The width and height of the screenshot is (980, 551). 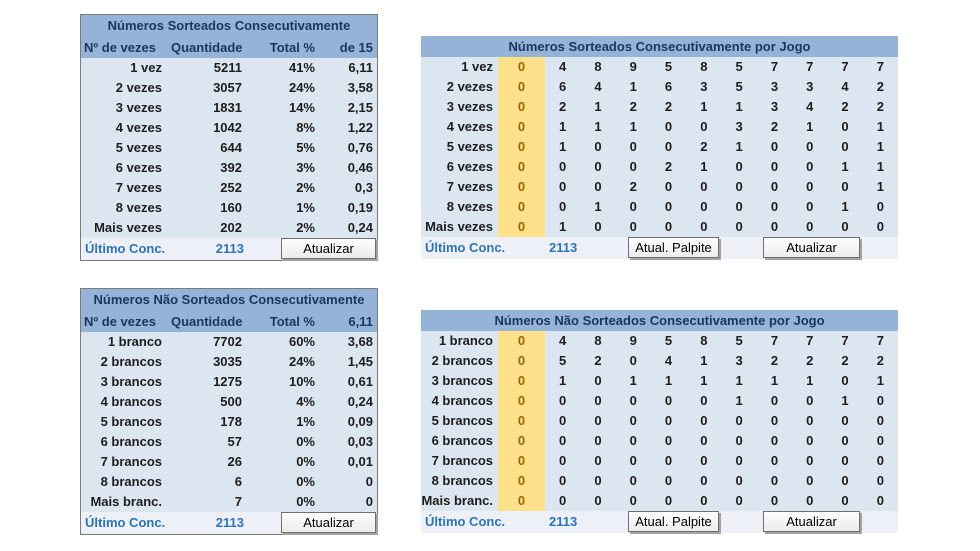 What do you see at coordinates (360, 341) in the screenshot?
I see `value-cell: 3,68` at bounding box center [360, 341].